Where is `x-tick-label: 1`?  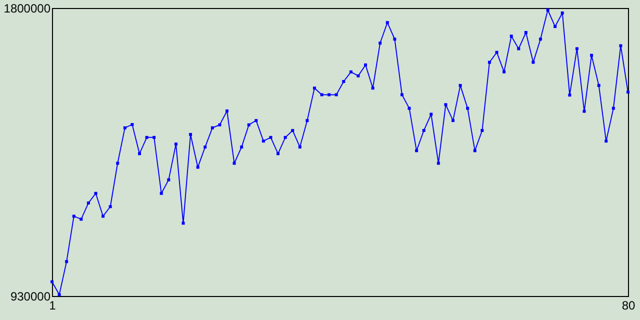
x-tick-label: 1 is located at coordinates (52, 305).